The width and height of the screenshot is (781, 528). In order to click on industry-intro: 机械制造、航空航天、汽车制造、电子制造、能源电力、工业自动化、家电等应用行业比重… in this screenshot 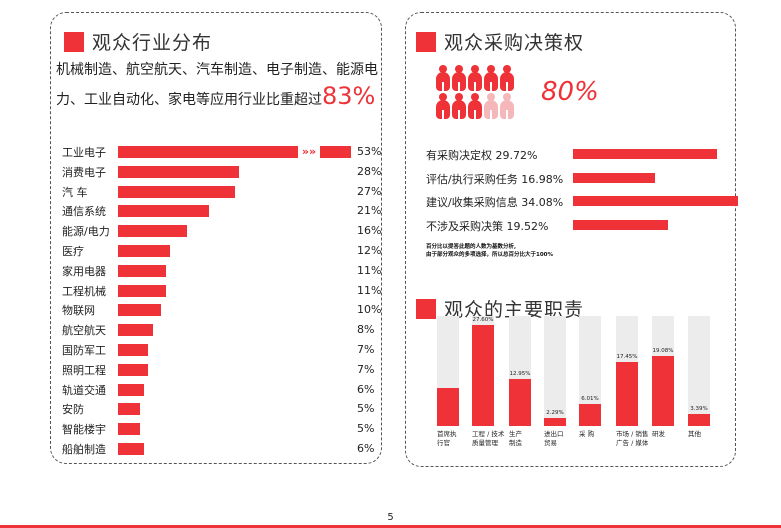, I will do `click(221, 85)`.